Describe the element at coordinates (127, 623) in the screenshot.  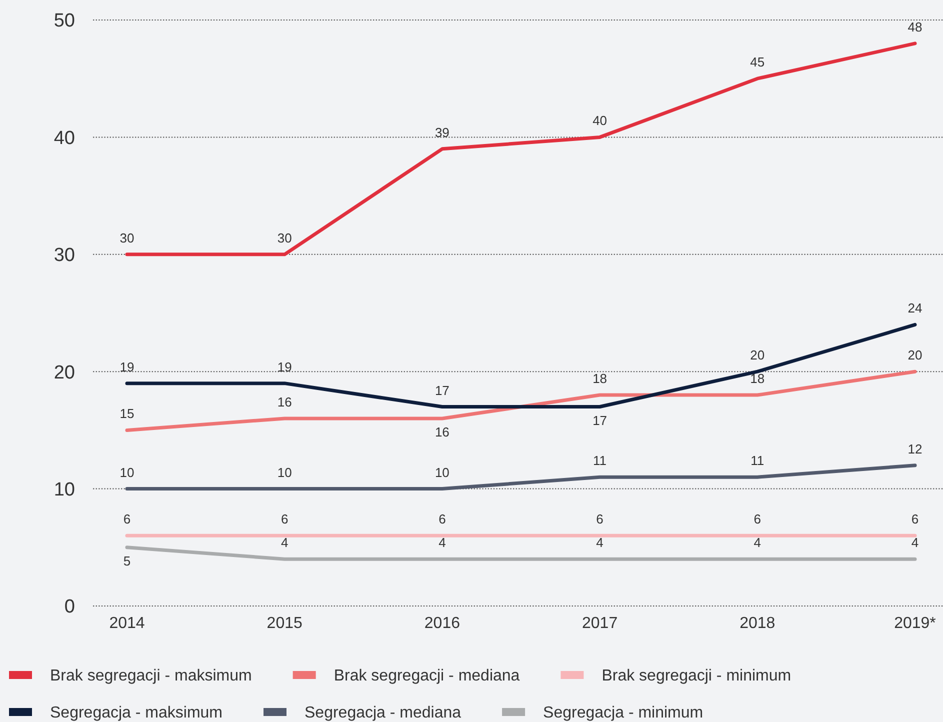
I see `x-tick-label: 2014` at that location.